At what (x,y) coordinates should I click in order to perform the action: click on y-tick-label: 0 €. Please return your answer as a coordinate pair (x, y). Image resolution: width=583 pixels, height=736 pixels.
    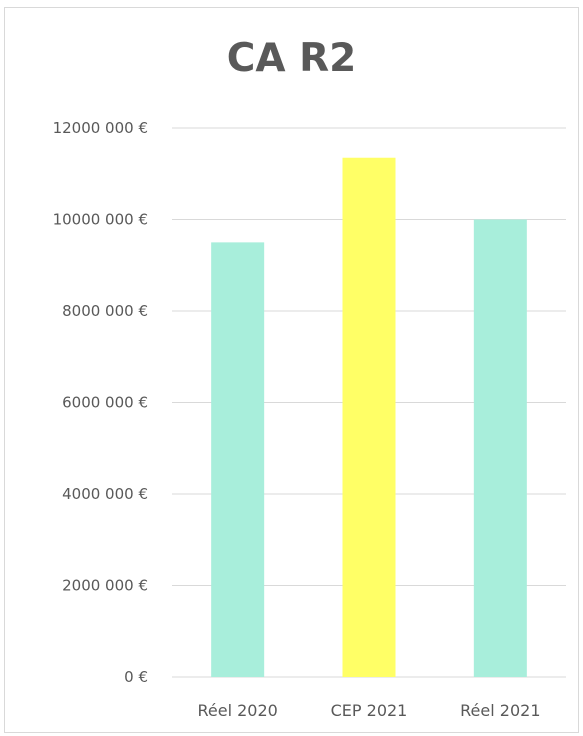
    Looking at the image, I should click on (136, 677).